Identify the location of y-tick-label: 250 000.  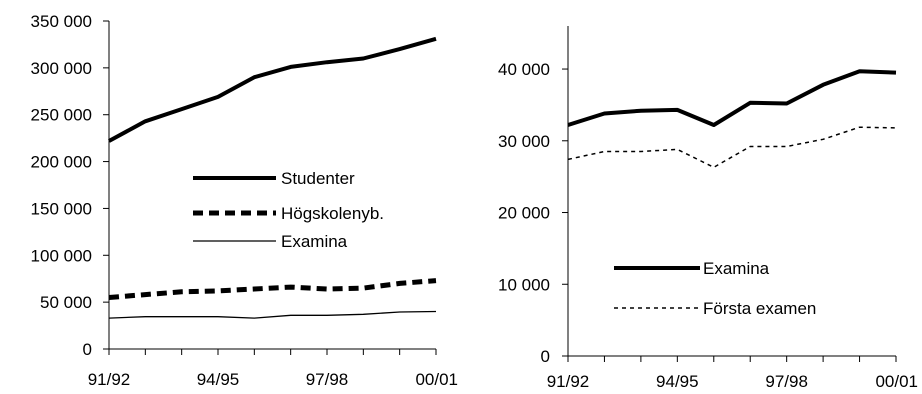
(61, 115).